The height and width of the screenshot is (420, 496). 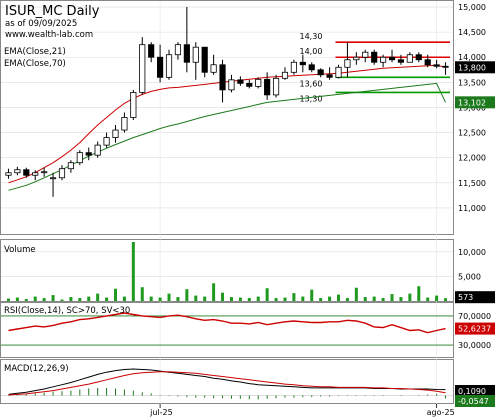 What do you see at coordinates (472, 102) in the screenshot?
I see `ema70-value-tag: 13,102` at bounding box center [472, 102].